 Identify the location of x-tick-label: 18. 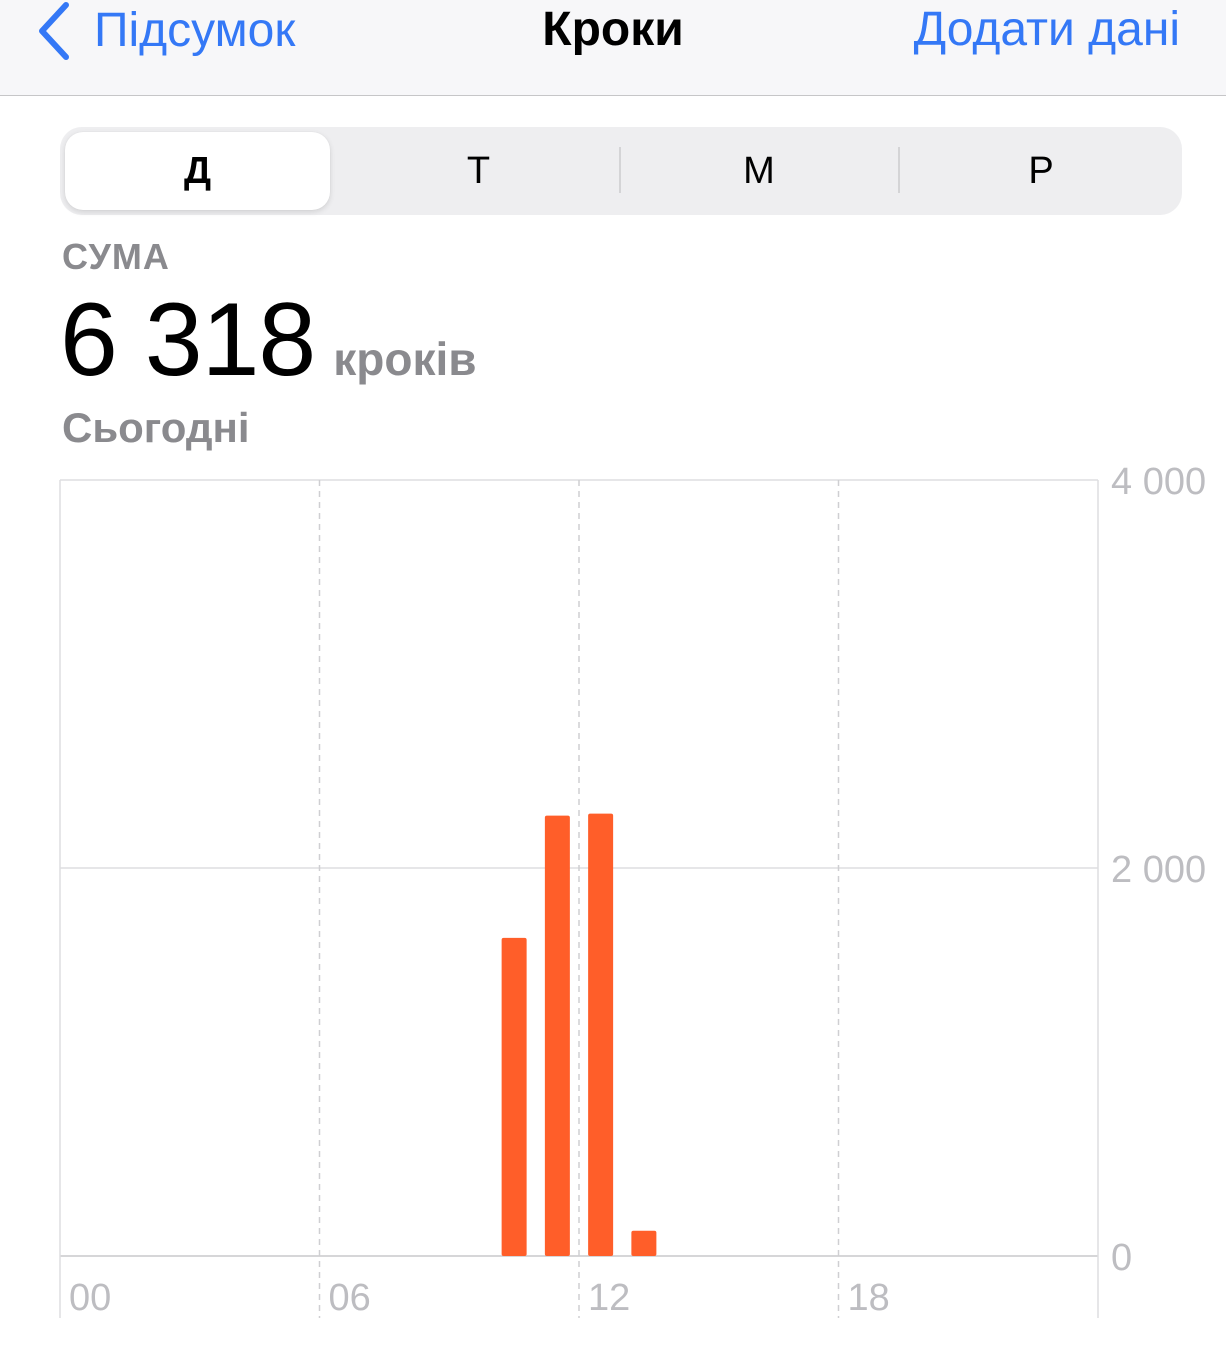
(869, 1298).